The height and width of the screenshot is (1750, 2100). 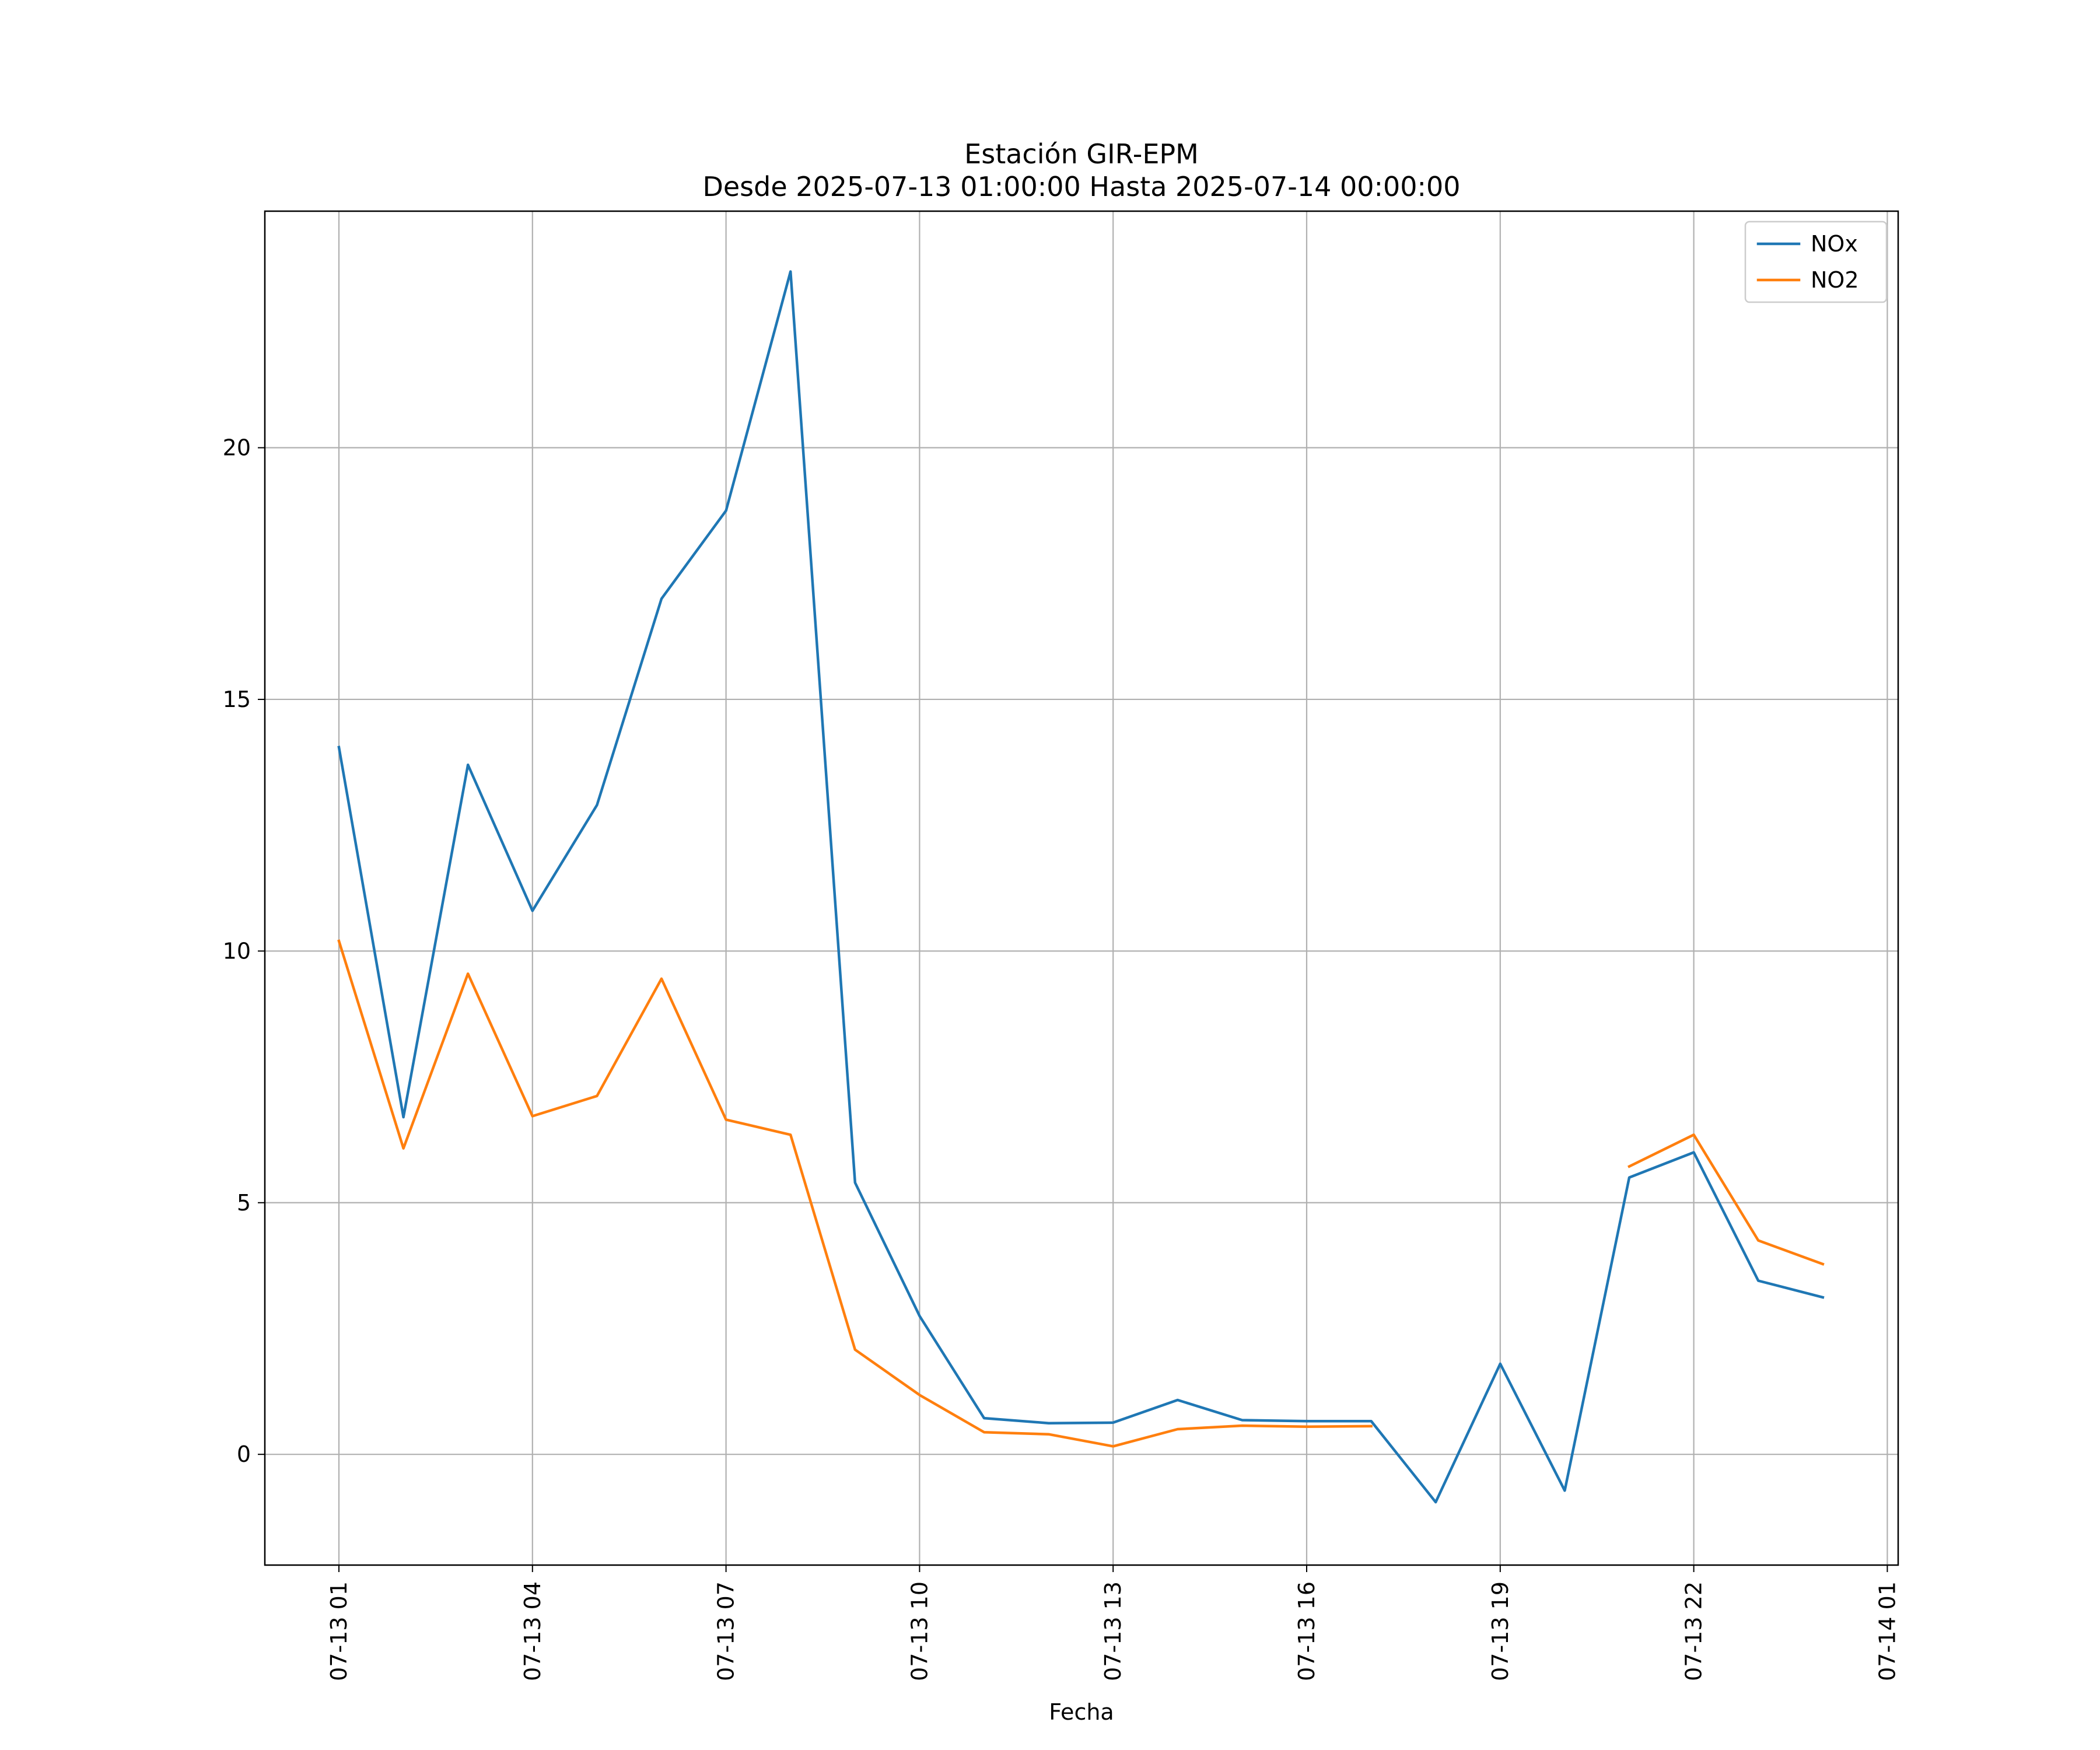 What do you see at coordinates (1307, 1631) in the screenshot?
I see `x-tick-label: 07-13 16` at bounding box center [1307, 1631].